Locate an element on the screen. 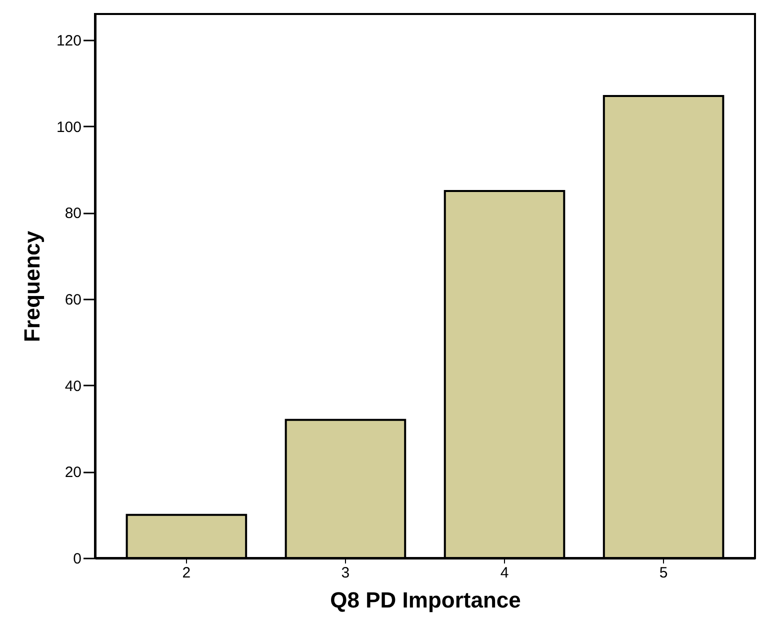 The height and width of the screenshot is (641, 761). x-tick-label: 4 is located at coordinates (504, 573).